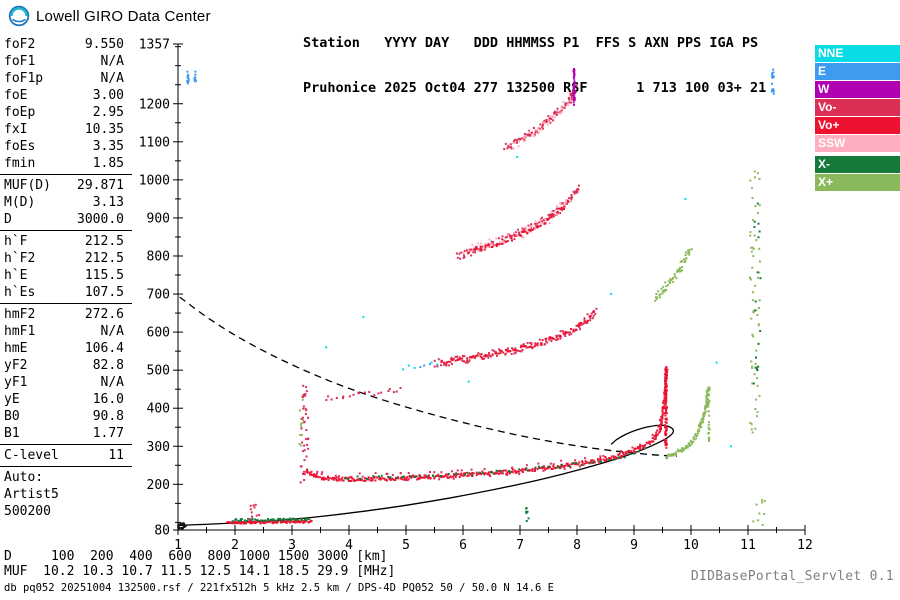 The image size is (900, 600). What do you see at coordinates (540, 117) in the screenshot?
I see `series-hop4-trace` at bounding box center [540, 117].